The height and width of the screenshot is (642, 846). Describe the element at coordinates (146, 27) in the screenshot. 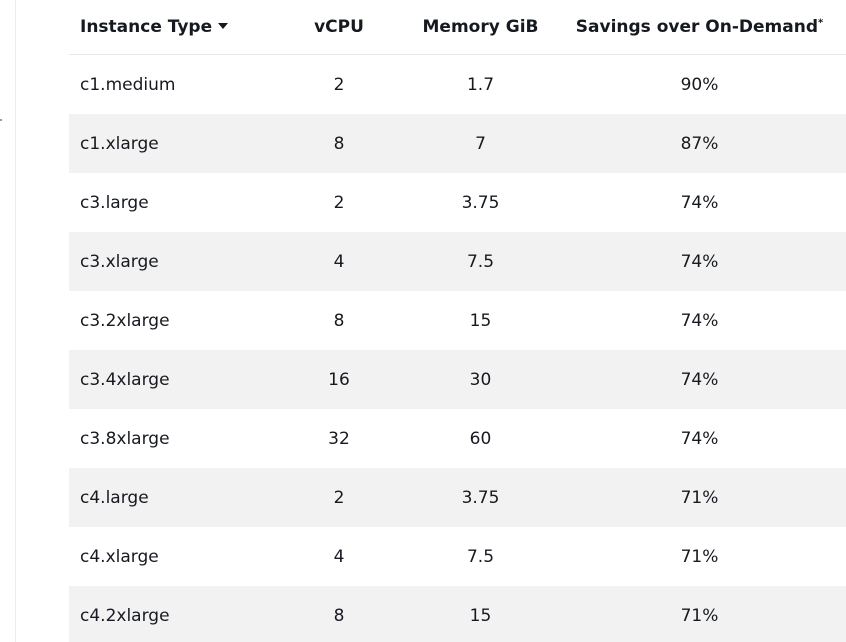

I see `header-instance-type-label: Instance Type` at that location.